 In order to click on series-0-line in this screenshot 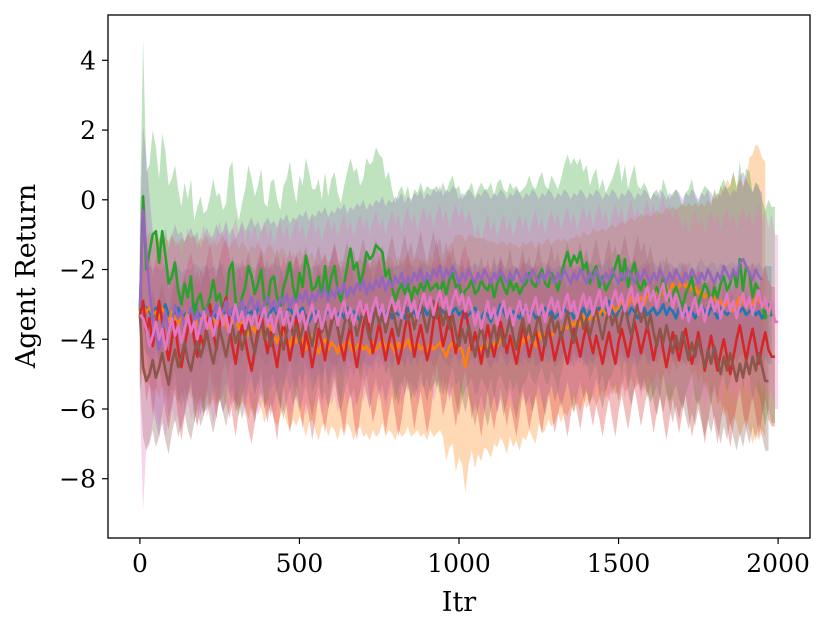, I will do `click(455, 313)`.